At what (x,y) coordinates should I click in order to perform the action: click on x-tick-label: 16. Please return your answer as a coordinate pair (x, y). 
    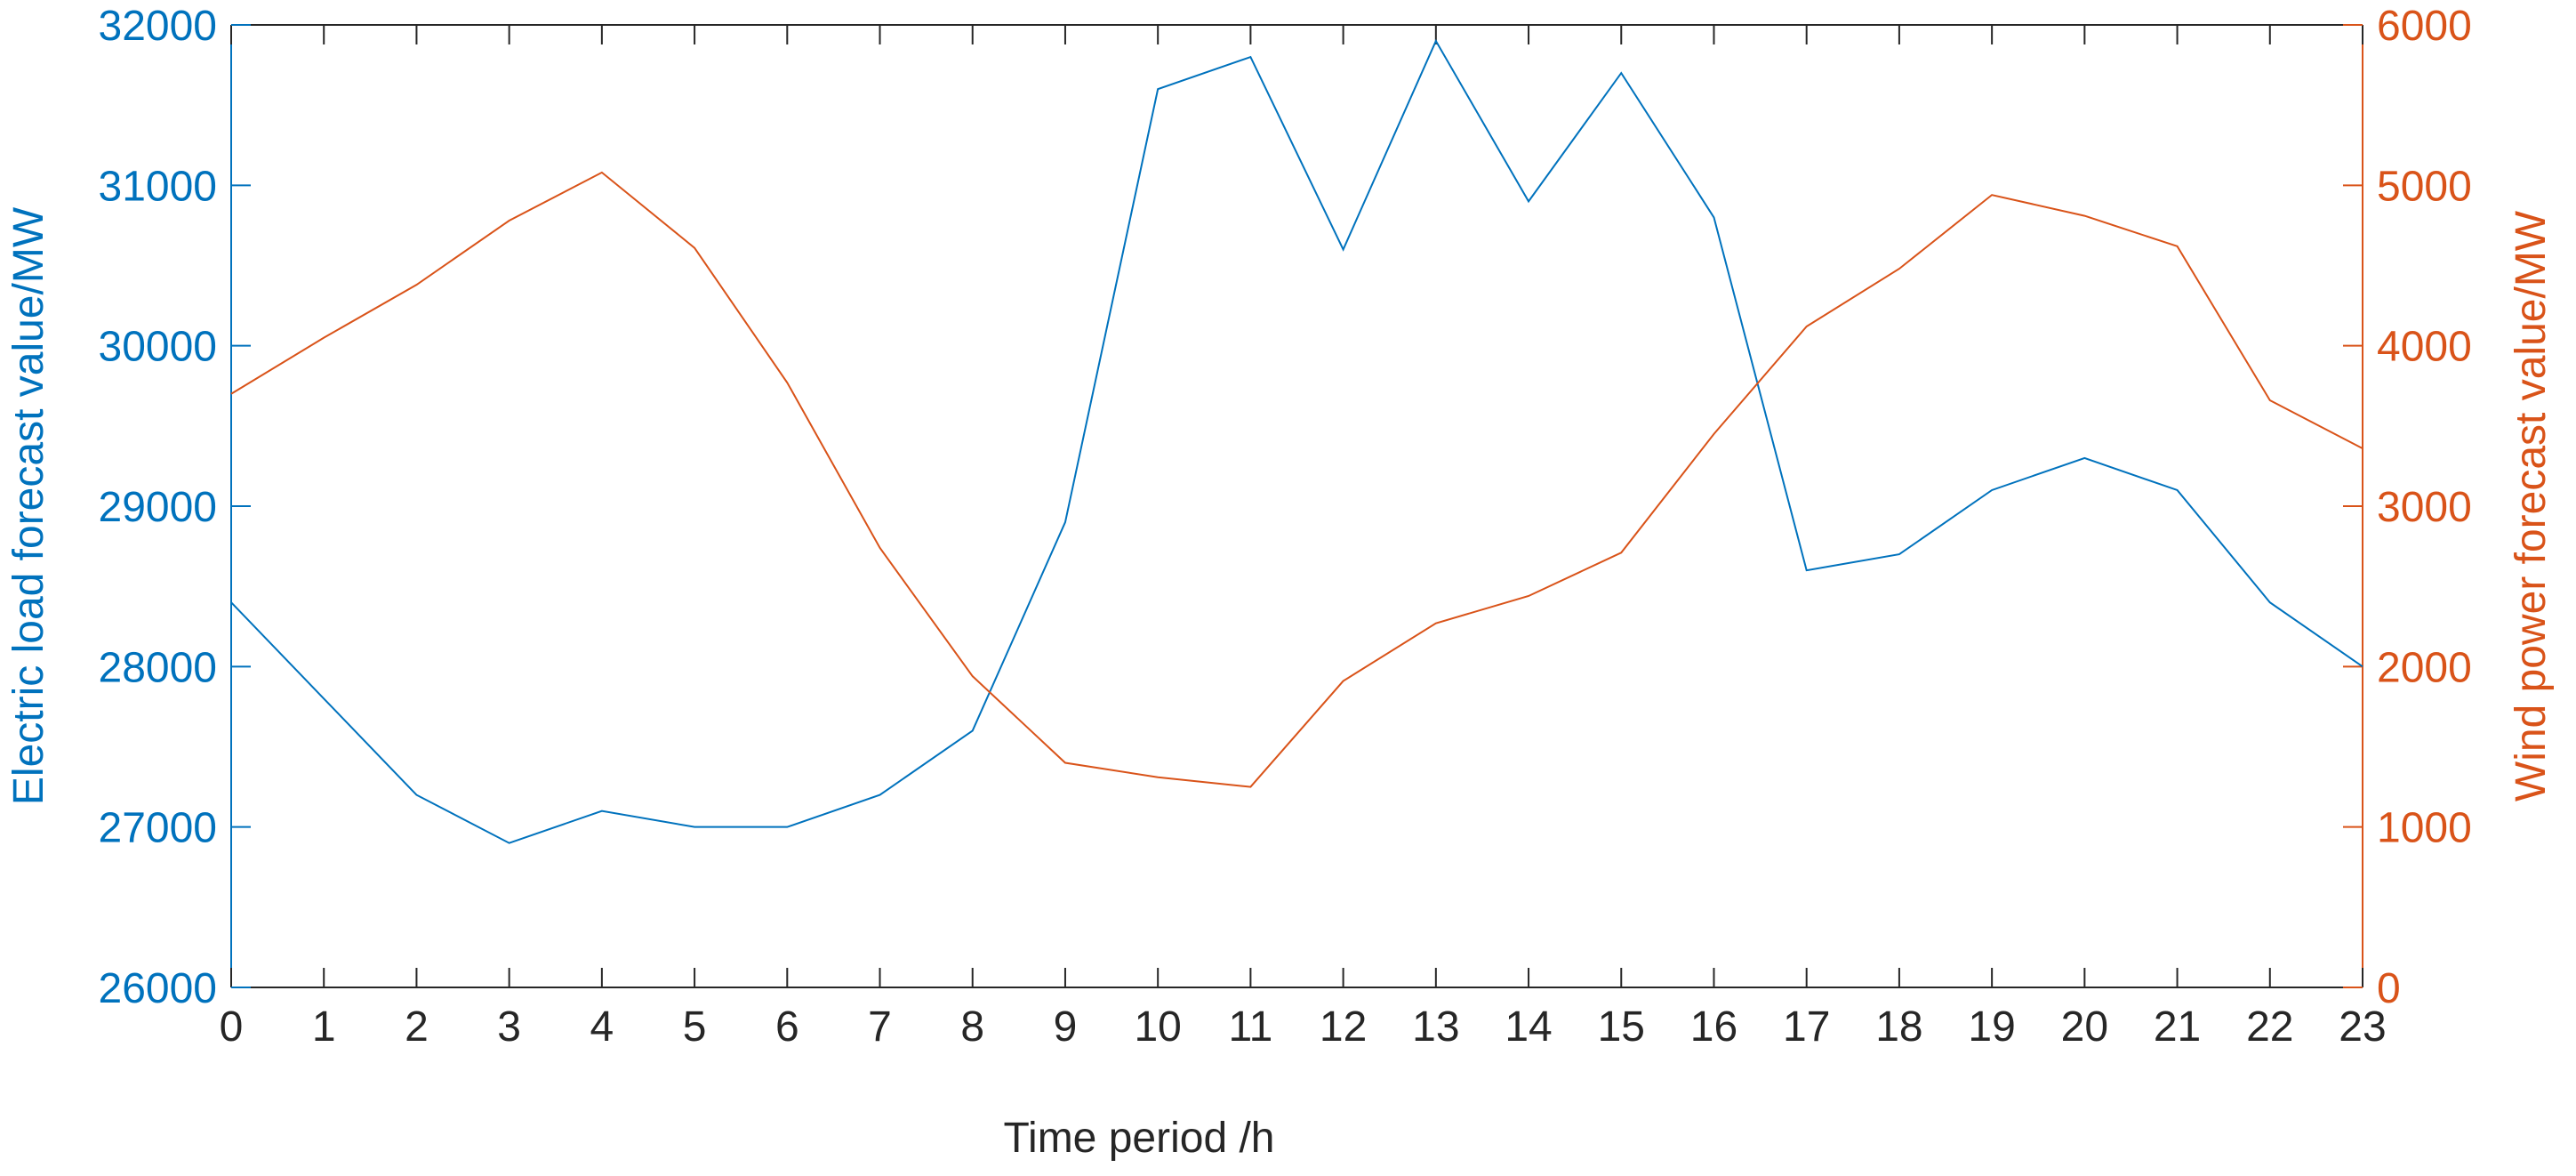
    Looking at the image, I should click on (1713, 1027).